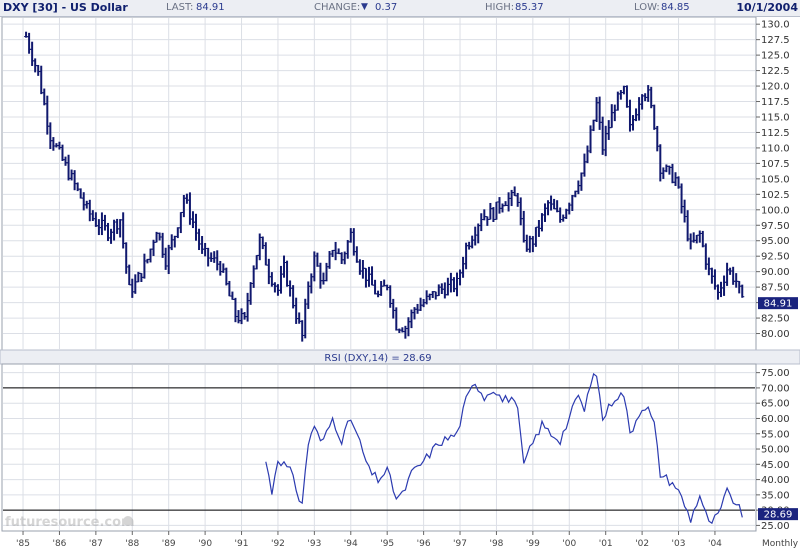  Describe the element at coordinates (775, 480) in the screenshot. I see `rsi-tick-label: 40.00` at that location.